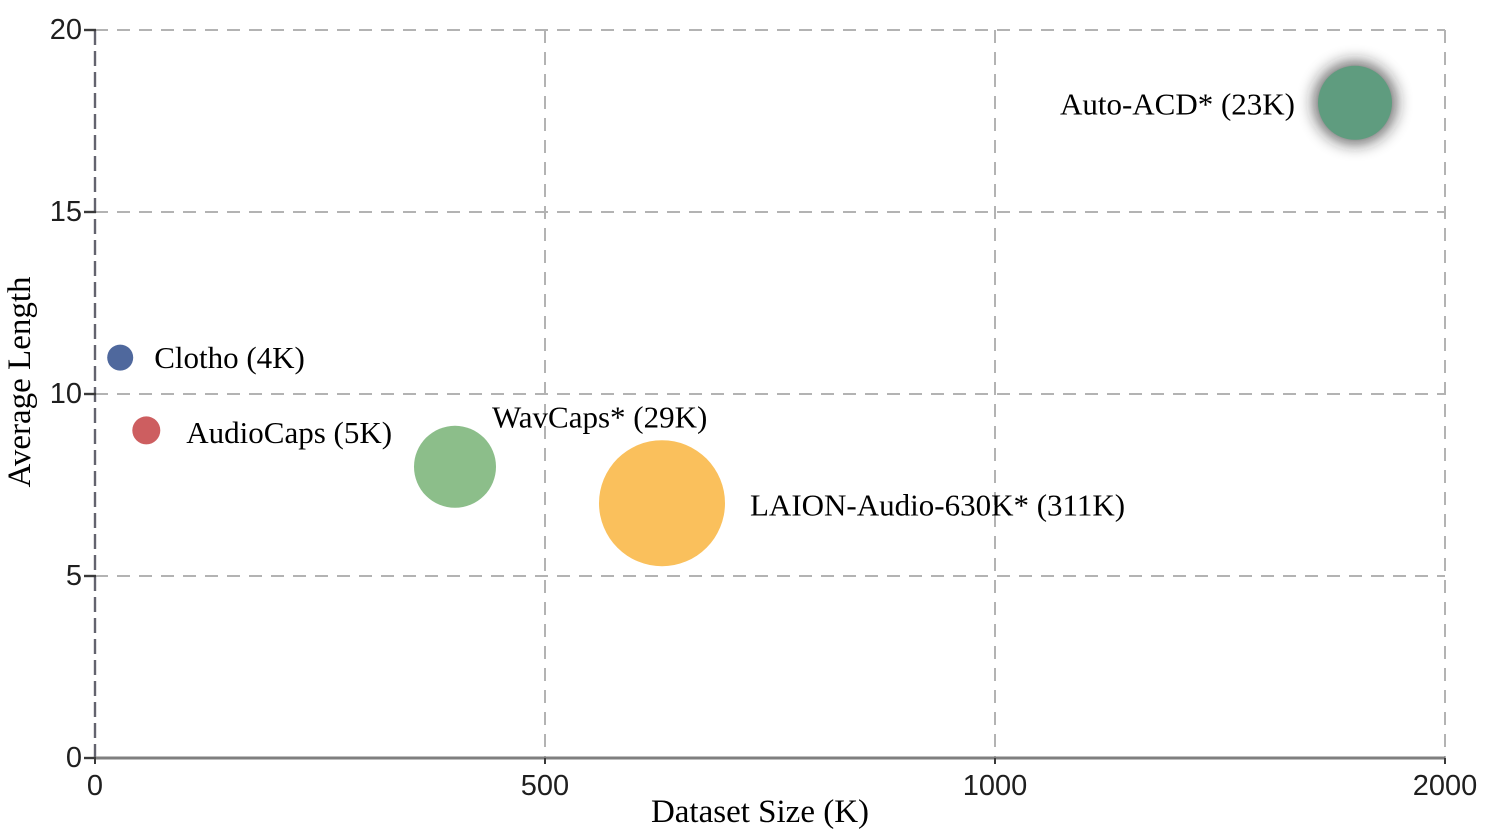  Describe the element at coordinates (1177, 103) in the screenshot. I see `bubble-label-auto-acd: Auto-ACD* (23K)` at that location.